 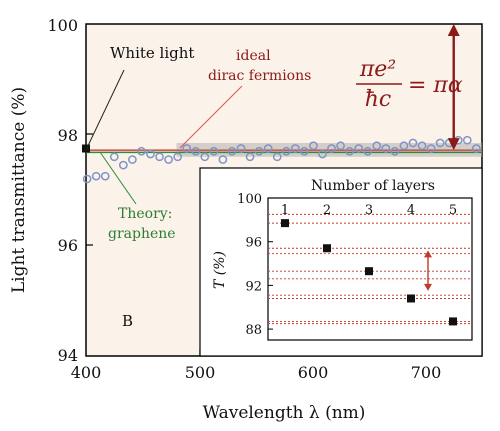 What do you see at coordinates (453, 30) in the screenshot?
I see `arrowhead-top` at bounding box center [453, 30].